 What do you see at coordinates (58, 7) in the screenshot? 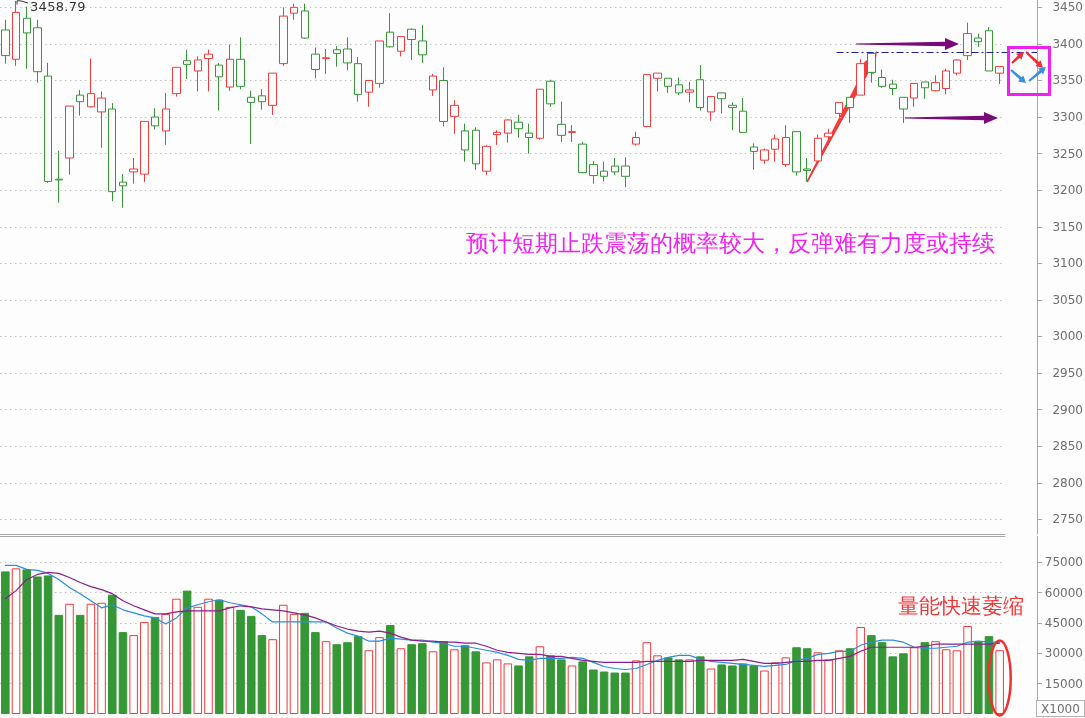
I see `annotation: 3458.79` at bounding box center [58, 7].